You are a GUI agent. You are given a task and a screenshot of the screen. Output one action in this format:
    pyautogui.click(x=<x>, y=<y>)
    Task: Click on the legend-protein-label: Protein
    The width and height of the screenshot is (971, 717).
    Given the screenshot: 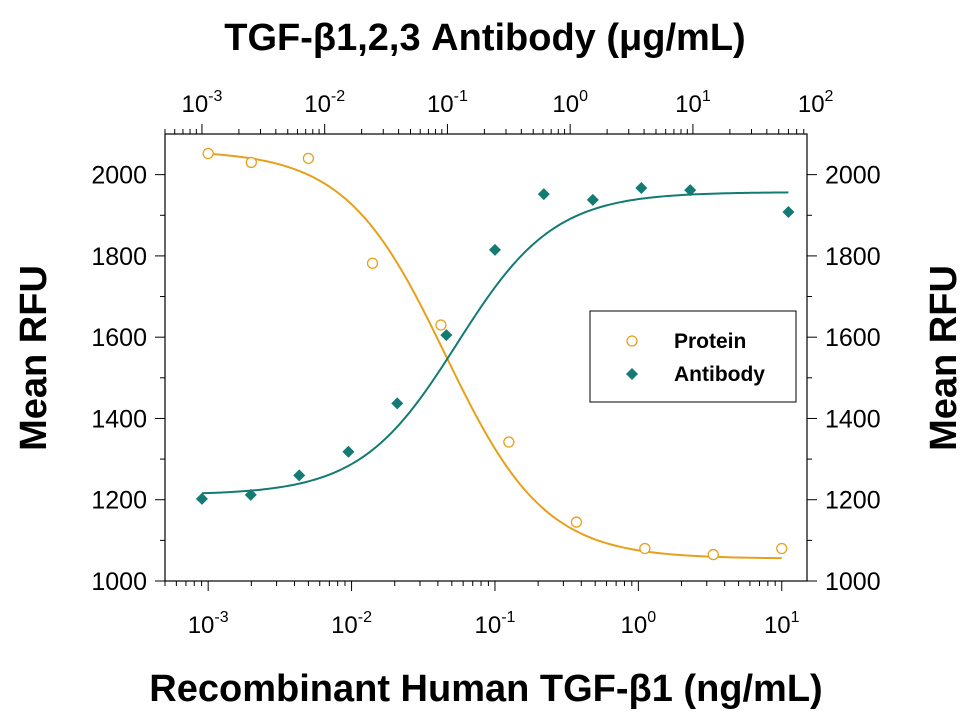 What is the action you would take?
    pyautogui.click(x=710, y=341)
    